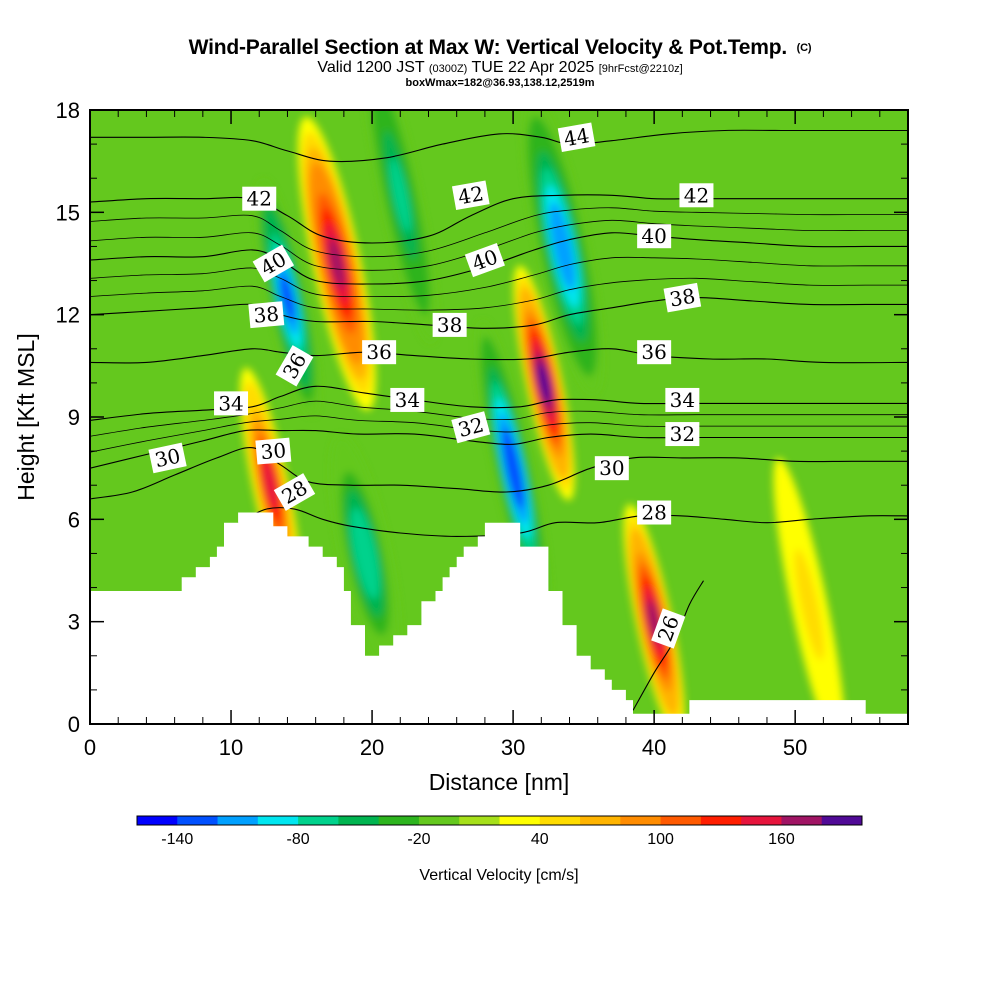 The height and width of the screenshot is (1000, 1000). I want to click on x-tick-label: 50, so click(795, 747).